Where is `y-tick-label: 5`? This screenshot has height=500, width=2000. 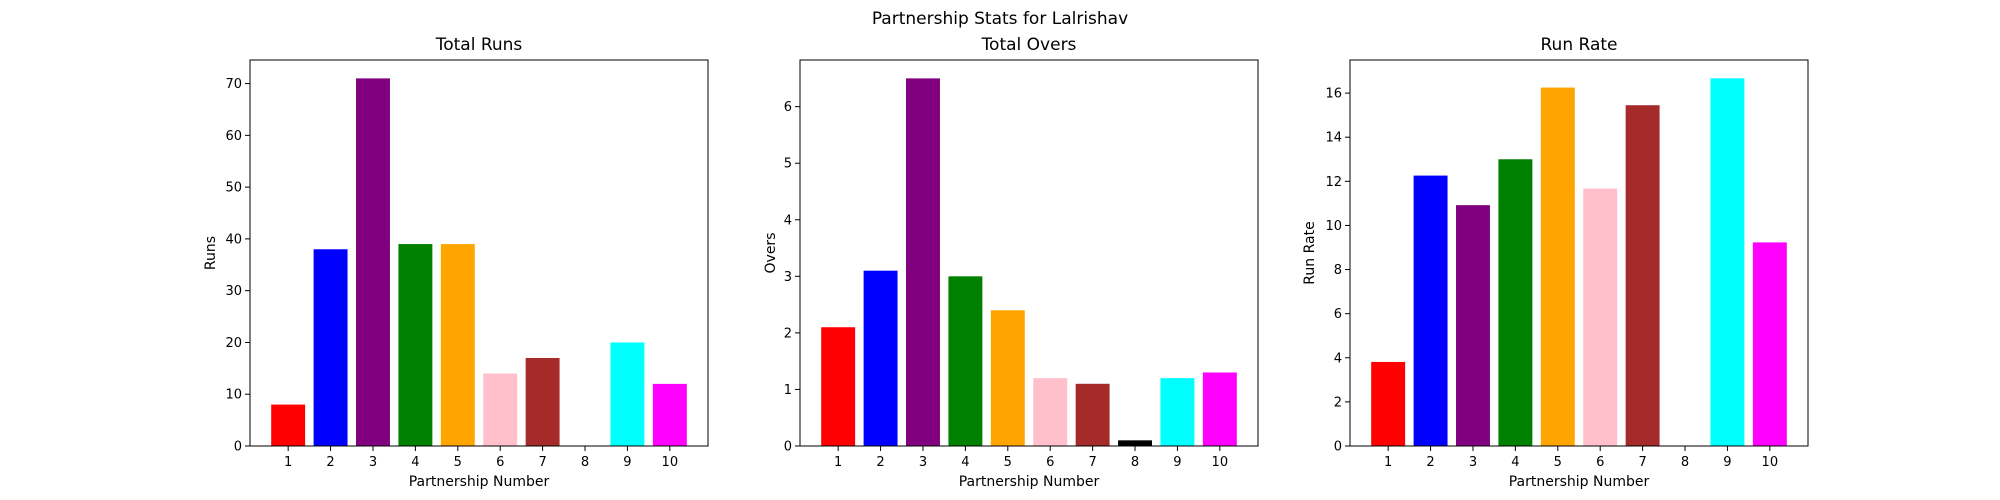 y-tick-label: 5 is located at coordinates (788, 164).